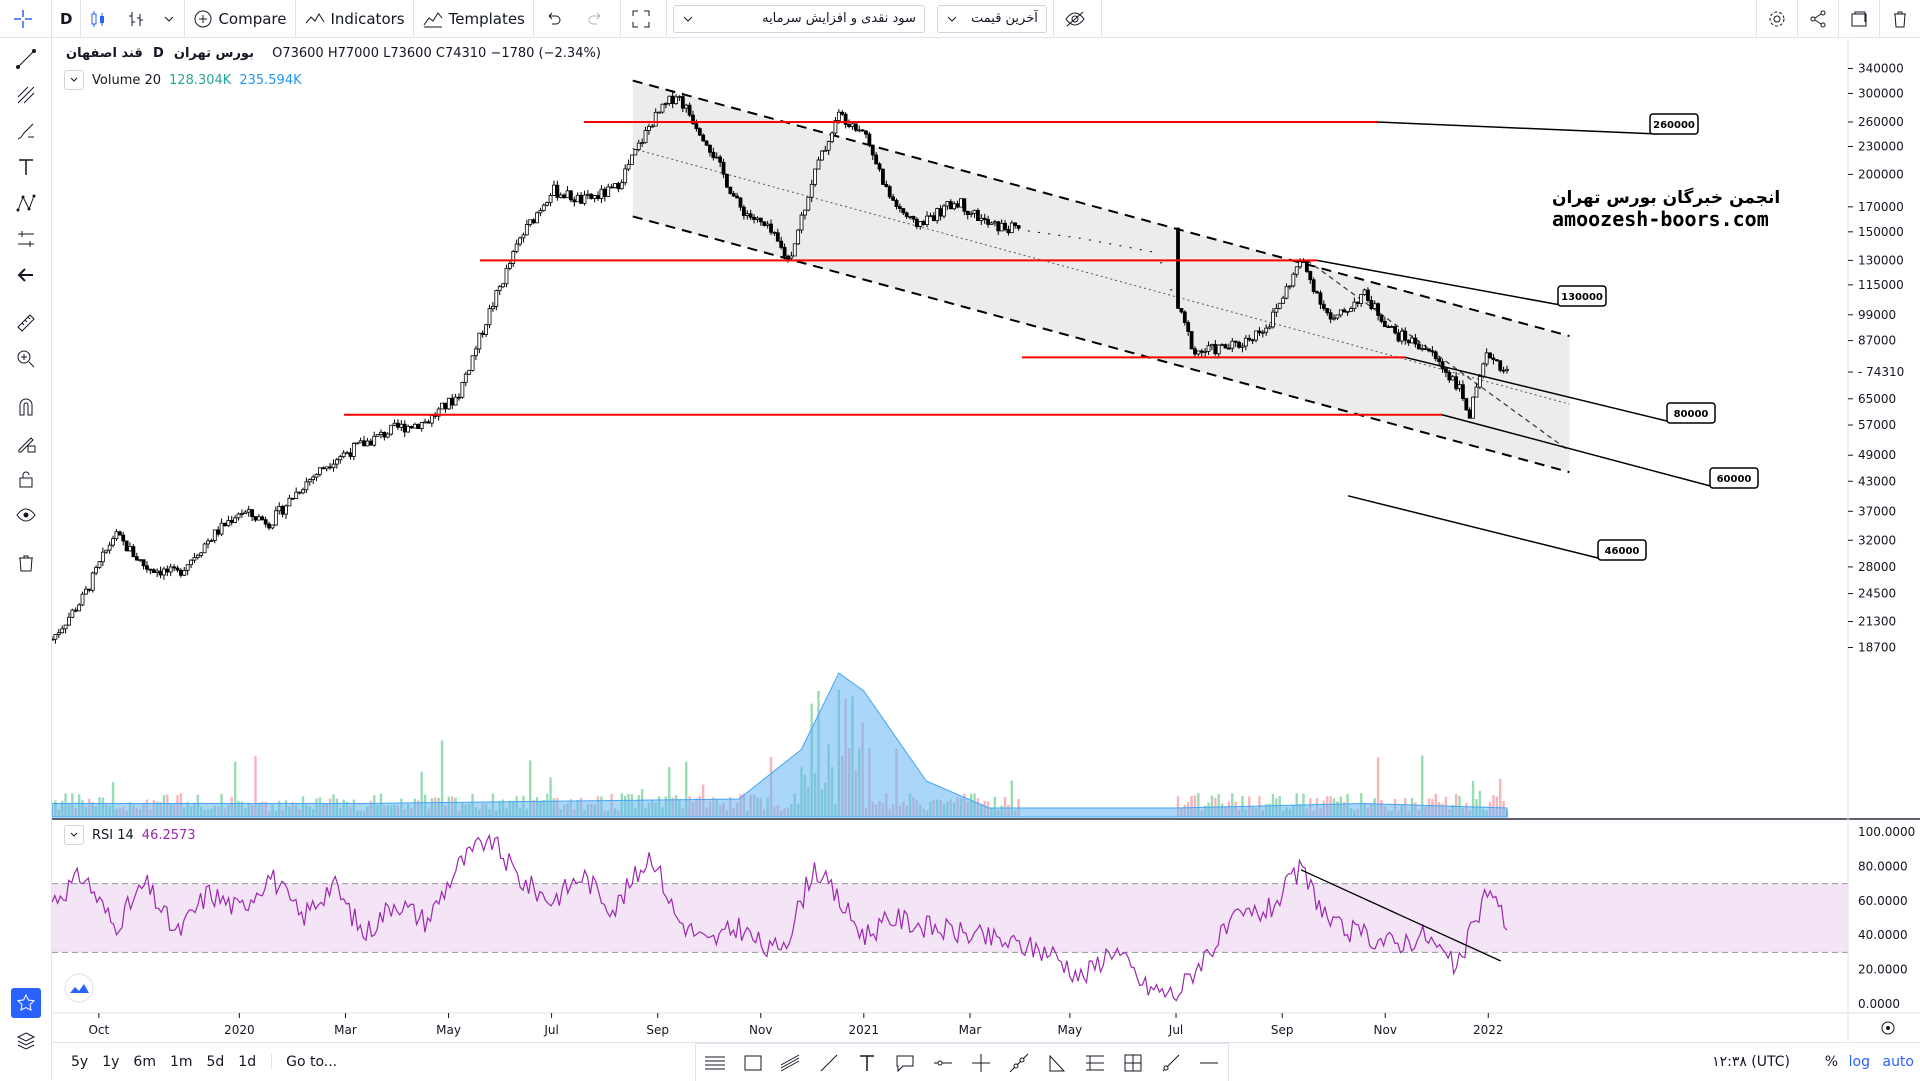 This screenshot has height=1081, width=1920. What do you see at coordinates (1859, 1062) in the screenshot?
I see `log-toggle: log` at bounding box center [1859, 1062].